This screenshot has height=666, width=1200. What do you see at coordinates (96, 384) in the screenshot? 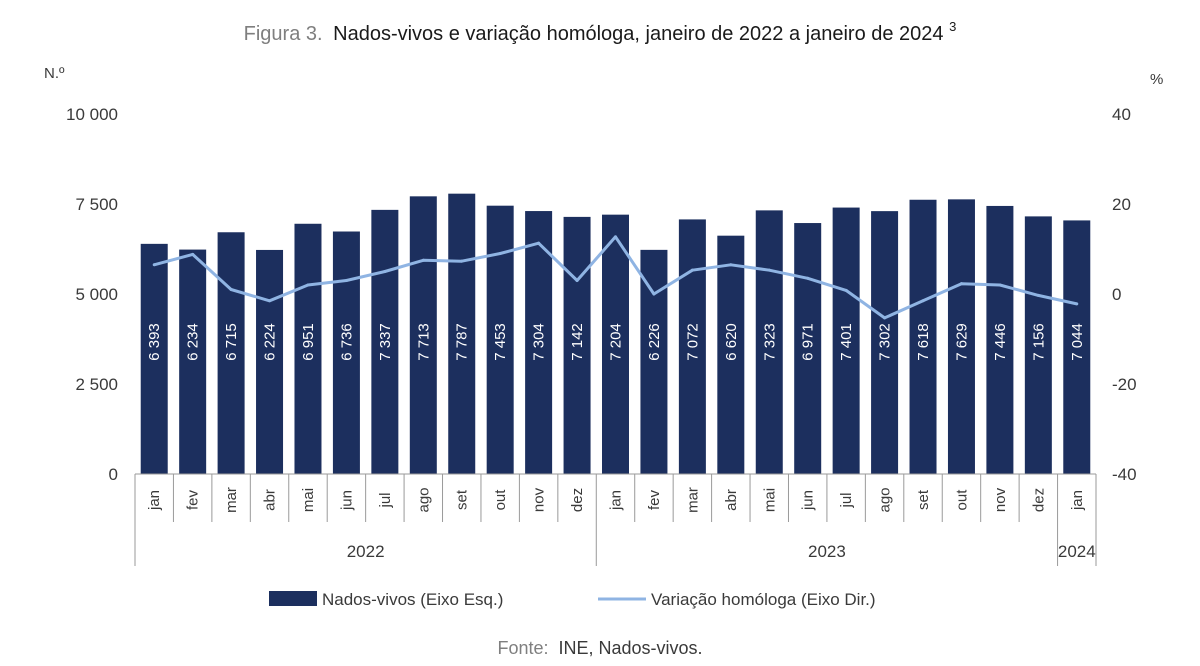
I see `left-tick-label: 2 500` at bounding box center [96, 384].